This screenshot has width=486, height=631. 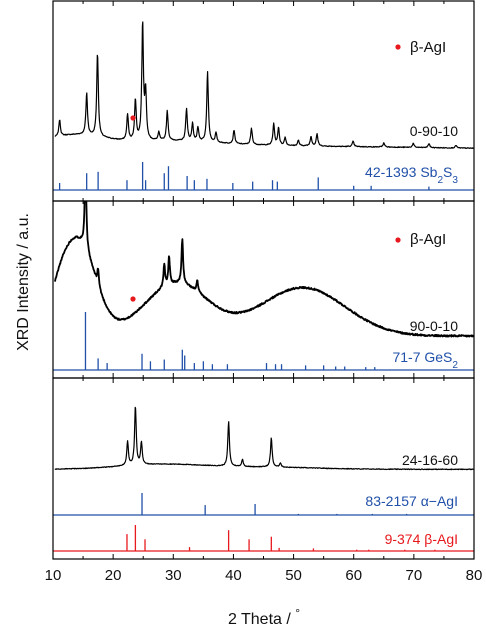 What do you see at coordinates (414, 575) in the screenshot?
I see `x-tick-label: 70` at bounding box center [414, 575].